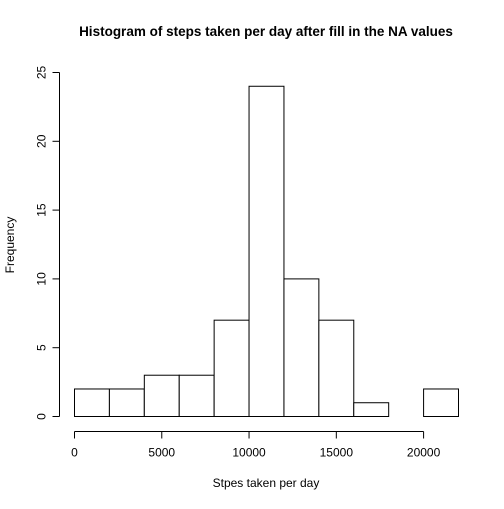 This screenshot has width=504, height=509. What do you see at coordinates (42, 416) in the screenshot?
I see `y-tick-label: 0` at bounding box center [42, 416].